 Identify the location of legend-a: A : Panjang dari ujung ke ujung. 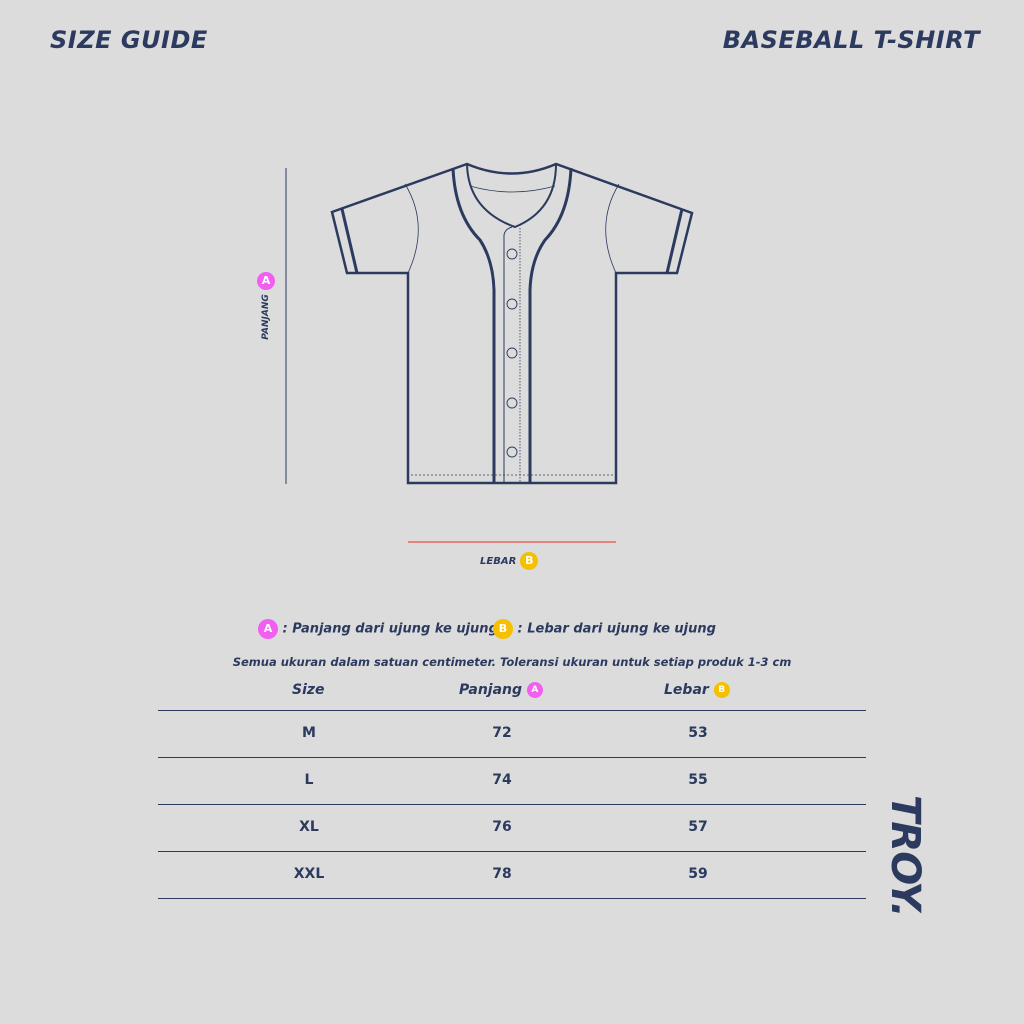
(378, 629).